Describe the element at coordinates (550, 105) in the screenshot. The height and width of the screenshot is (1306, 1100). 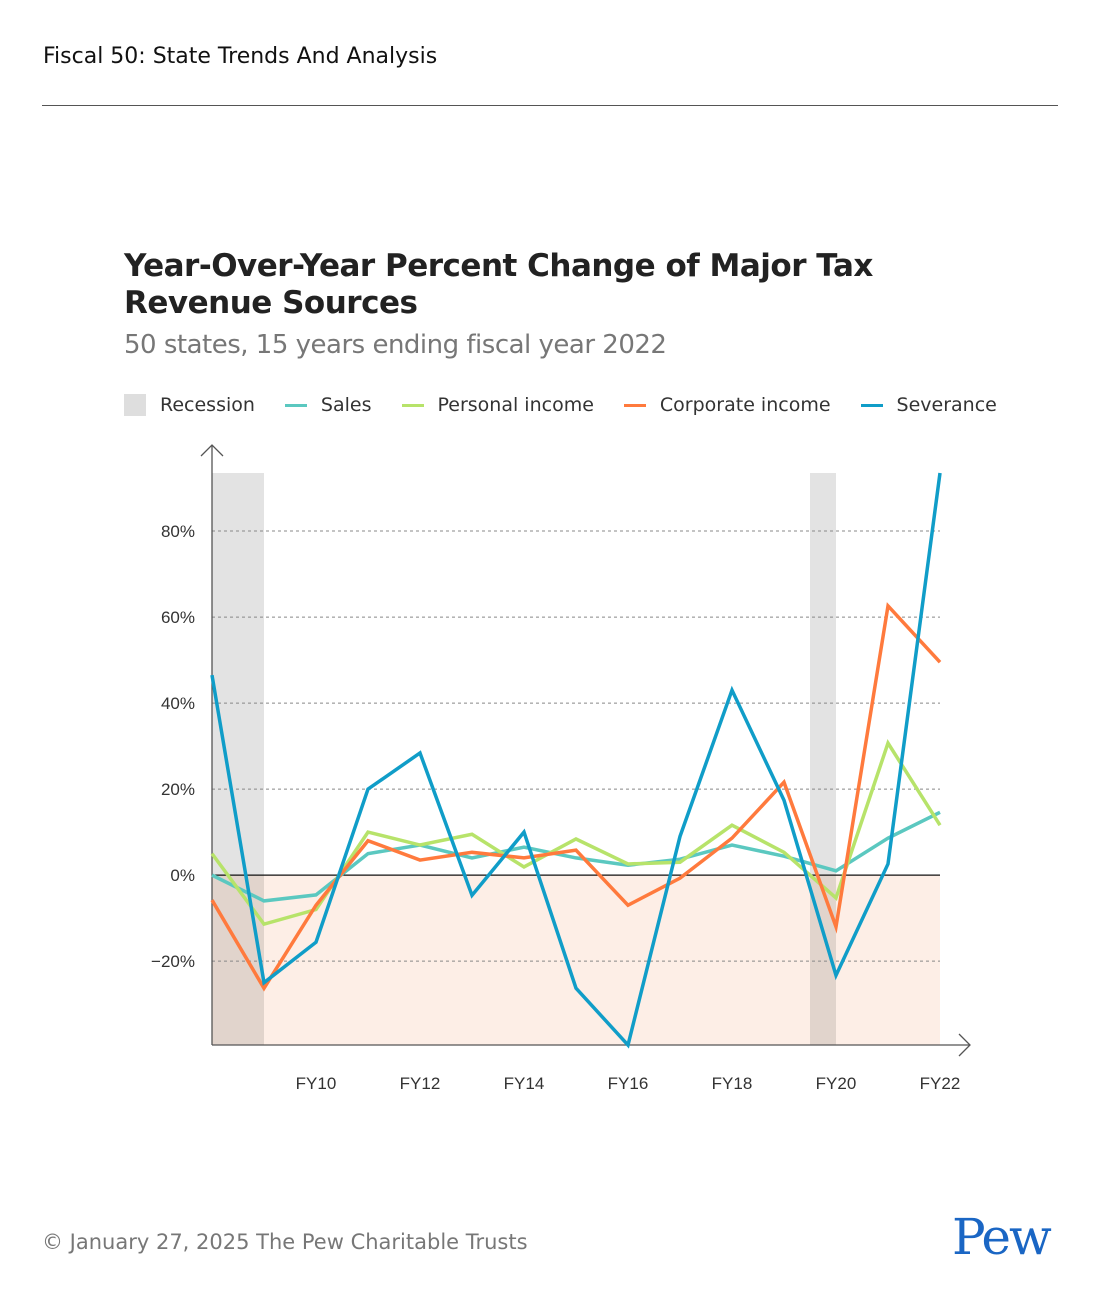
I see `divider` at that location.